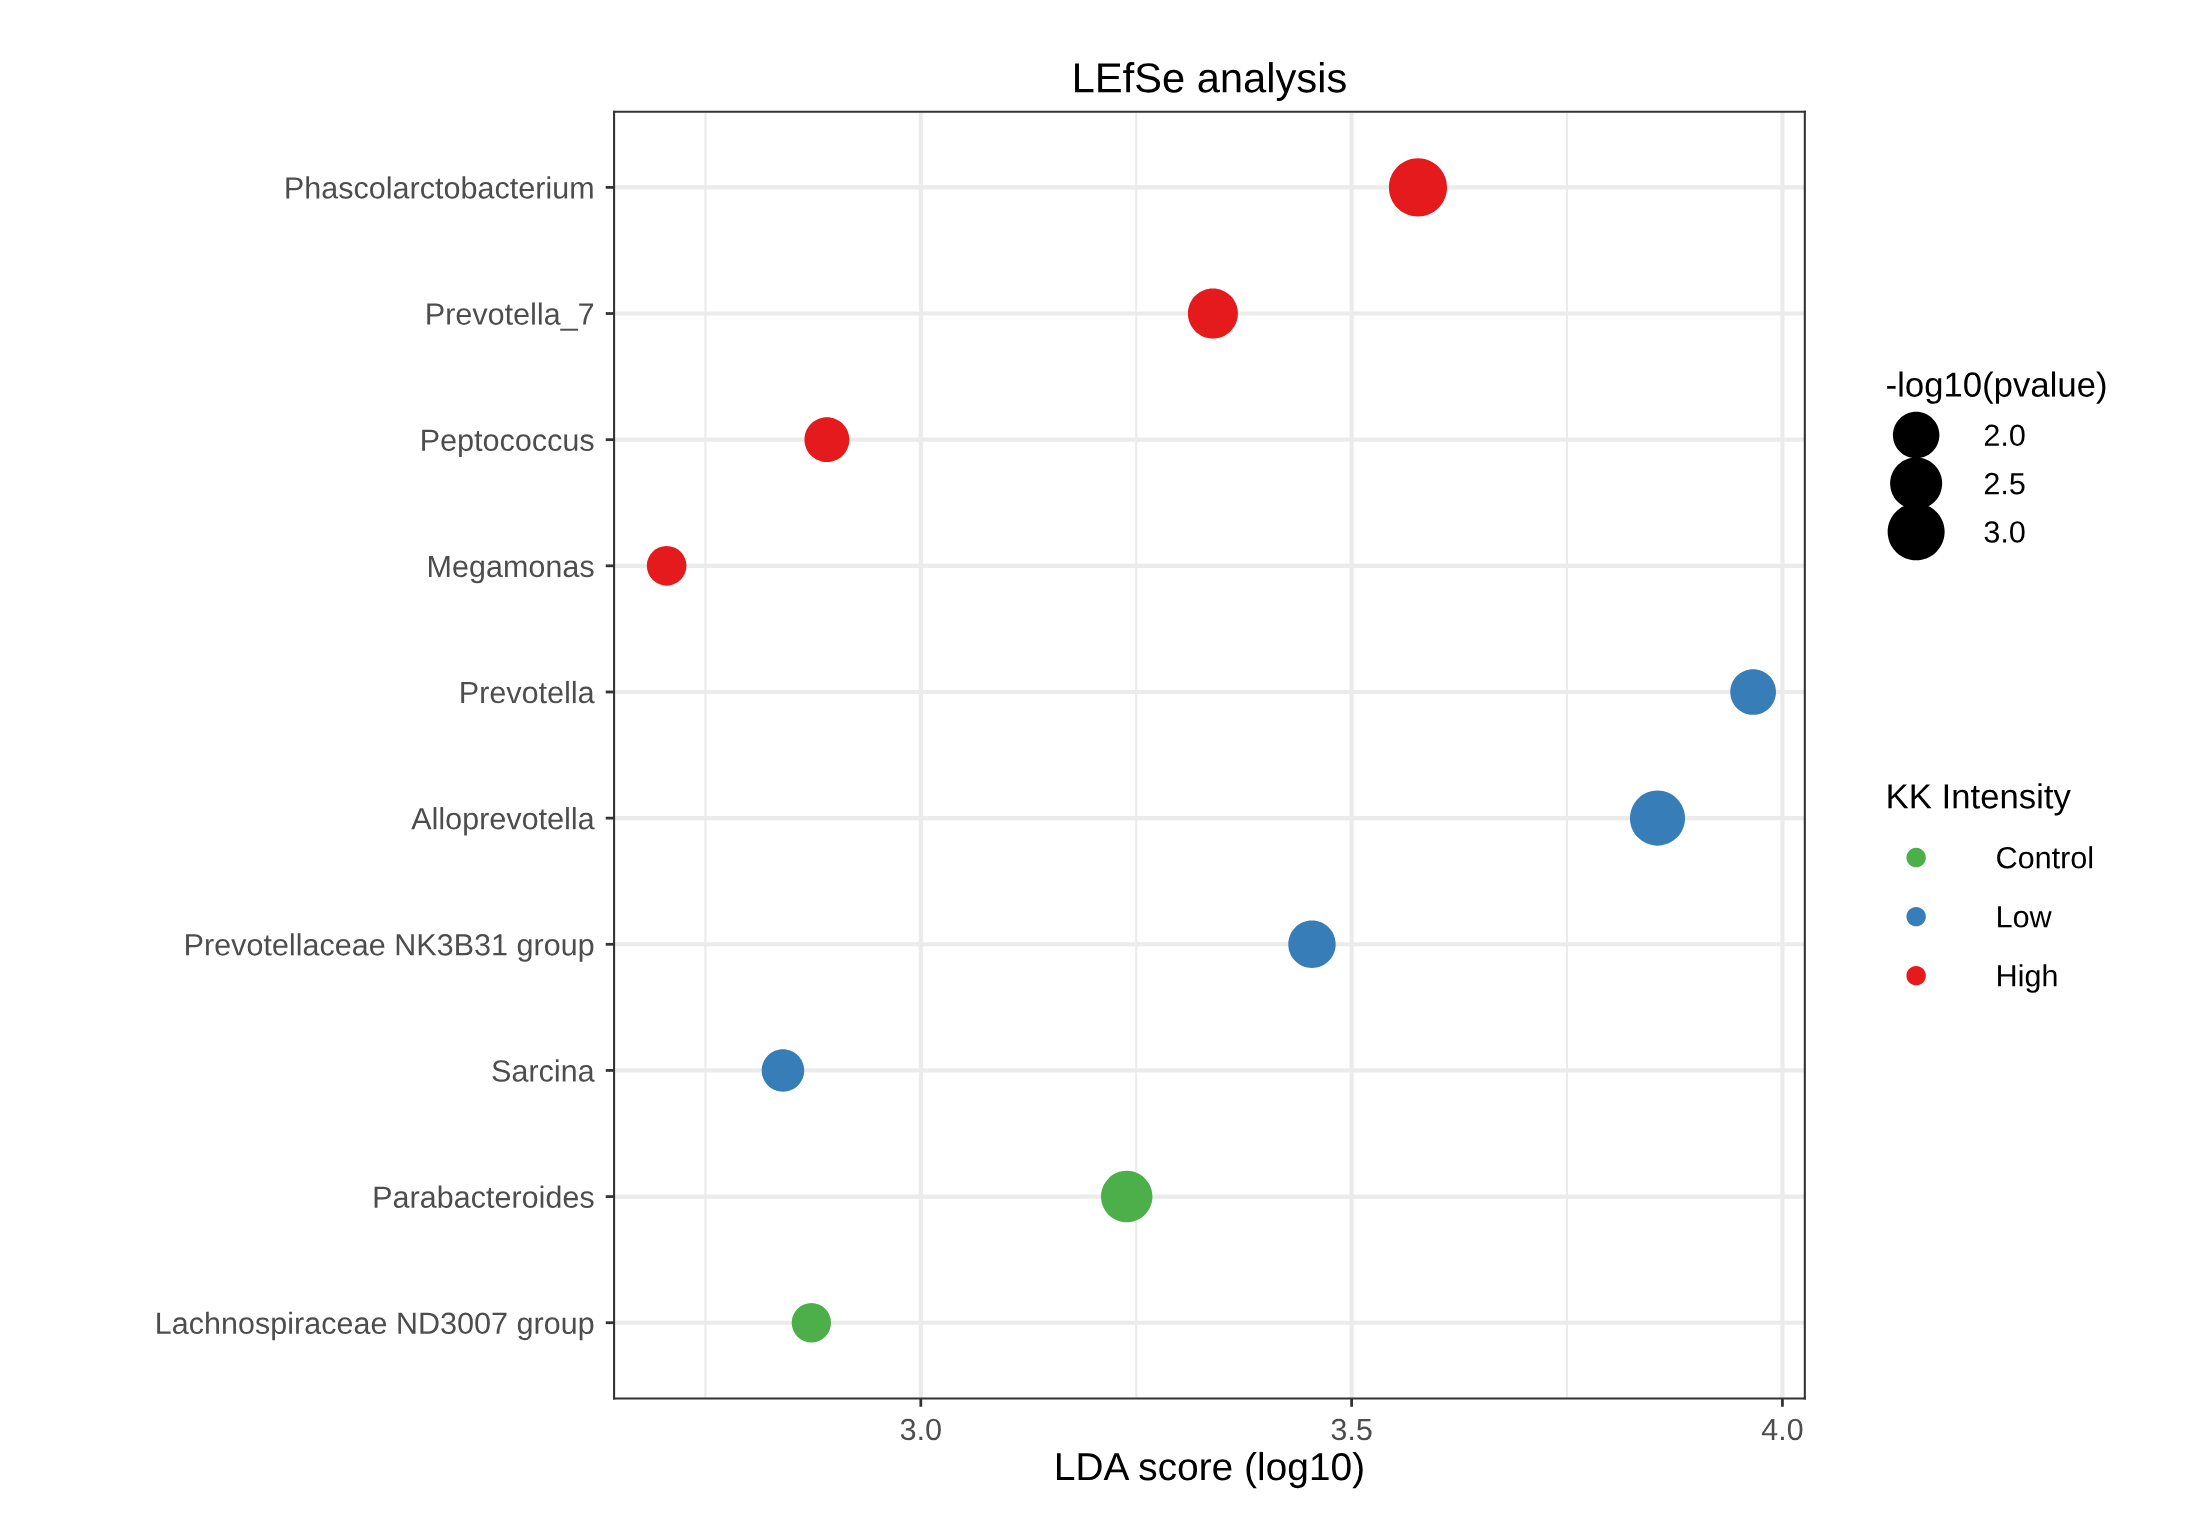  Describe the element at coordinates (1782, 1429) in the screenshot. I see `x-tick-label: 4.0` at that location.